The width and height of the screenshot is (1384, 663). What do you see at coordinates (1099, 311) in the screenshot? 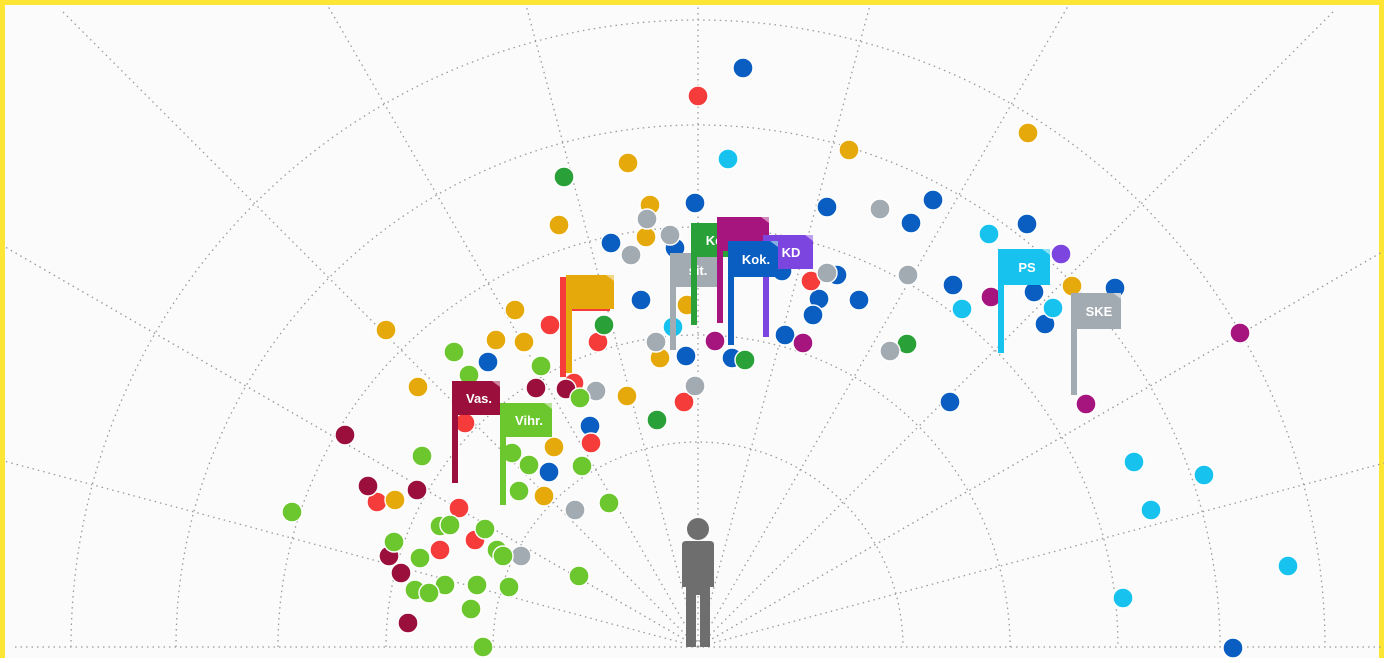
I see `flag-label: SKE` at bounding box center [1099, 311].